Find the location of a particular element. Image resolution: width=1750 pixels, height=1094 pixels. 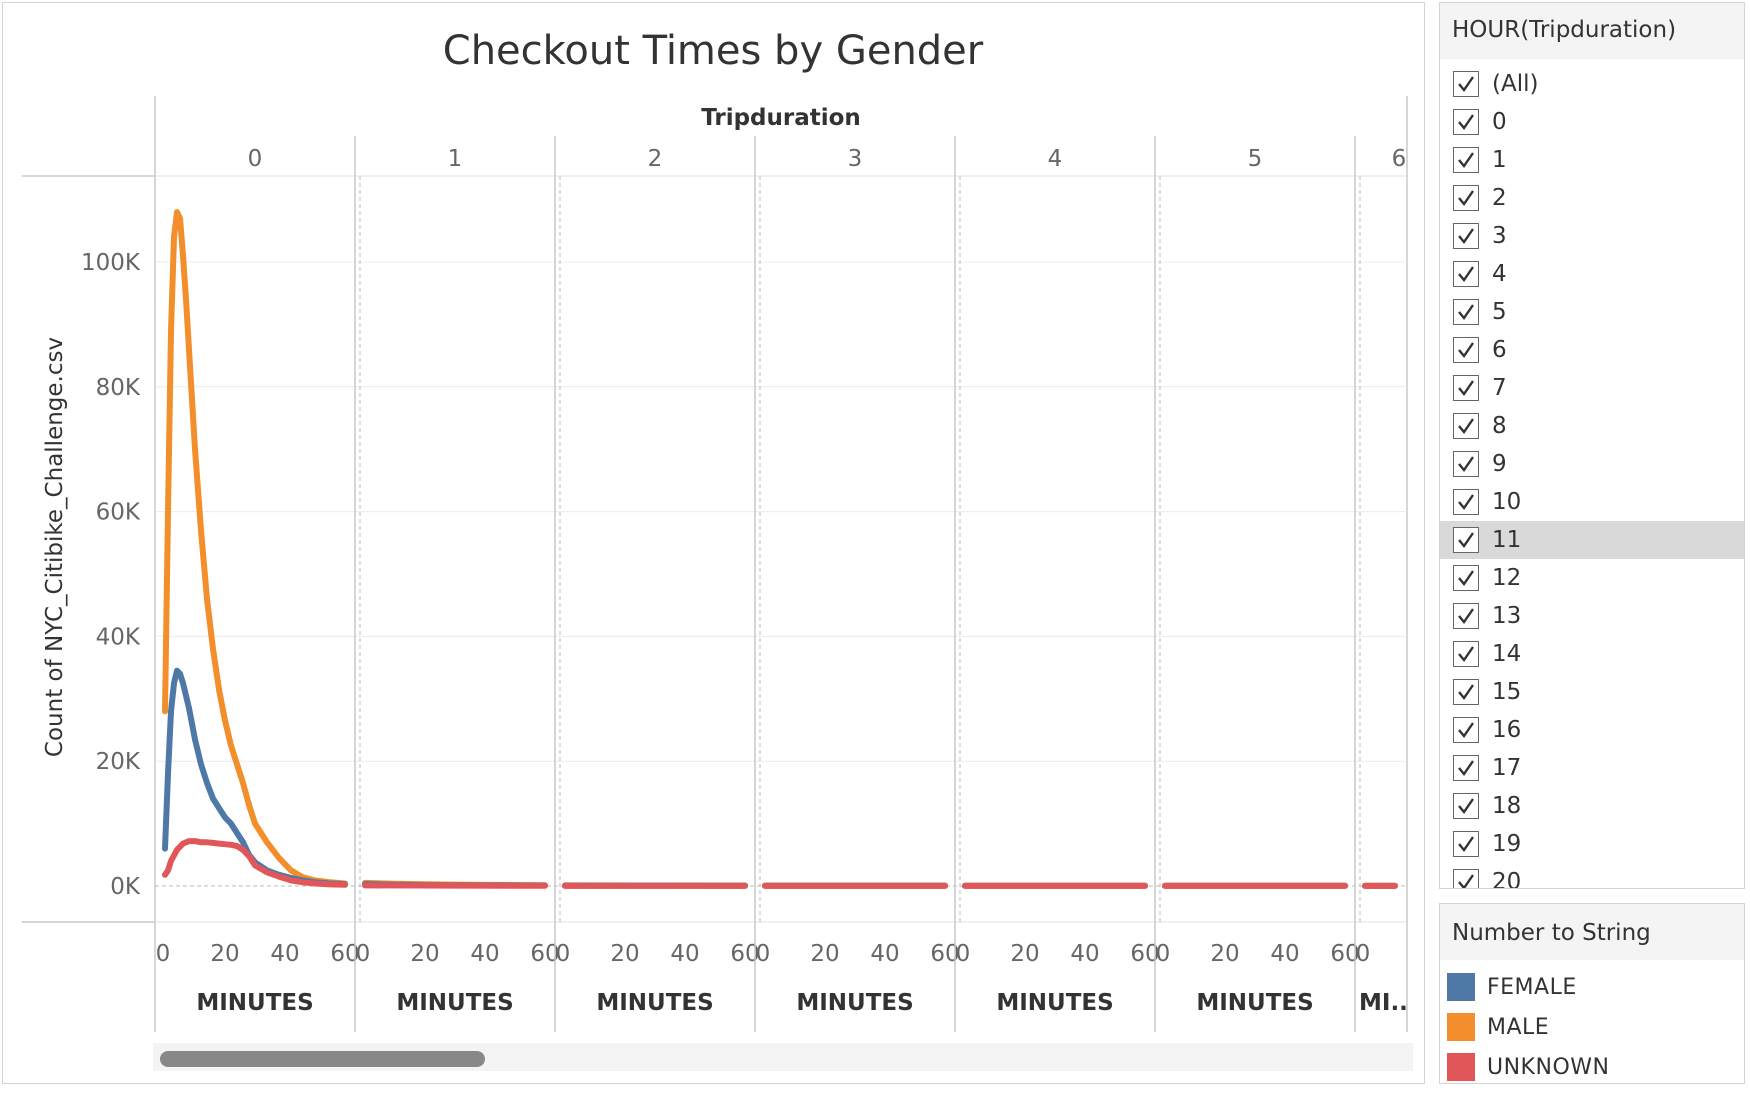

panel-header-4: 4 is located at coordinates (1055, 159).